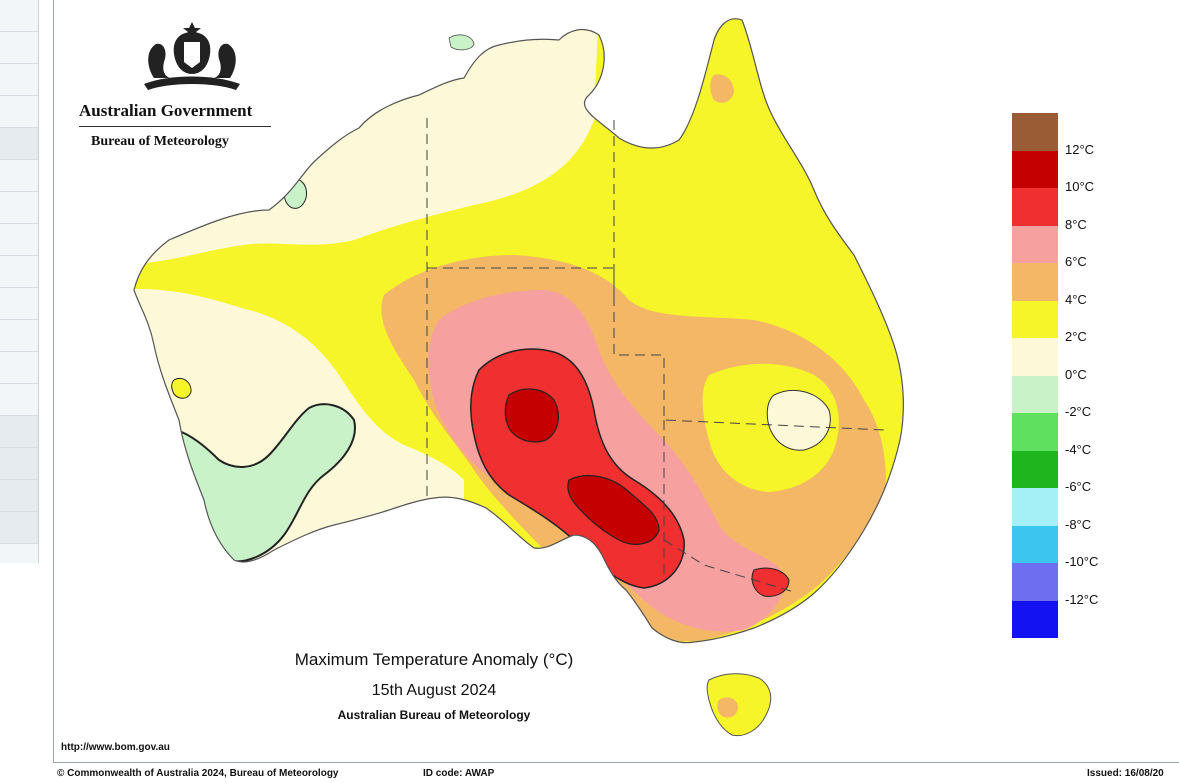 The height and width of the screenshot is (783, 1179). I want to click on anomaly-region-10-12-core, so click(532, 415).